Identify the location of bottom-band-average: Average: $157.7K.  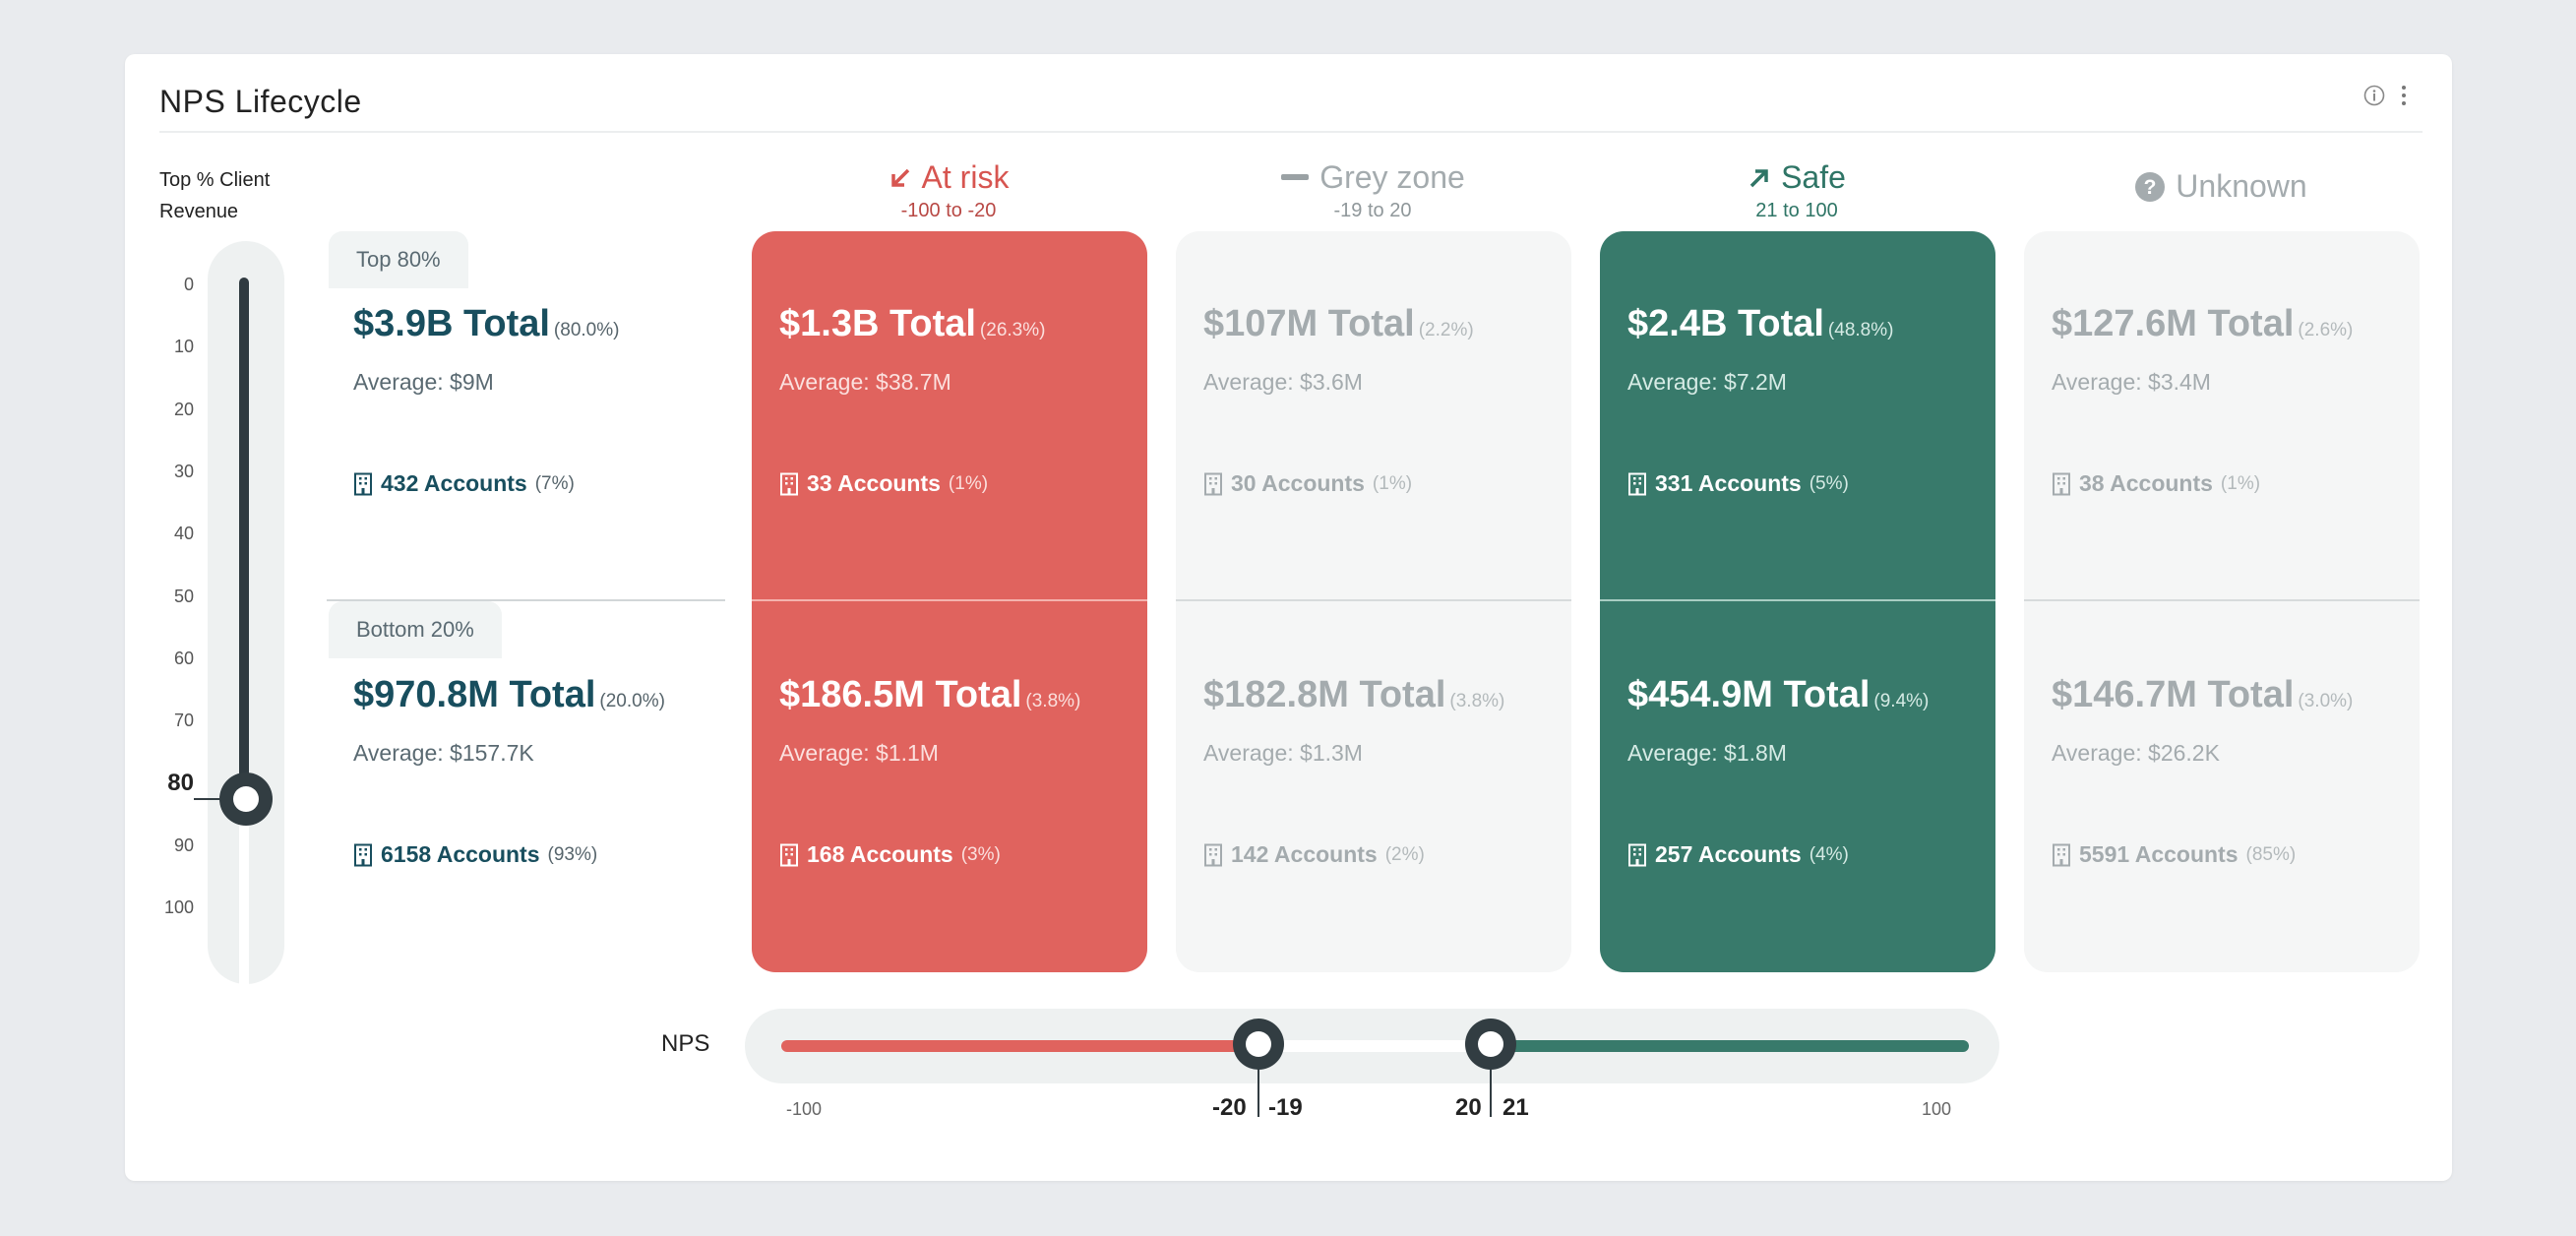
(443, 753).